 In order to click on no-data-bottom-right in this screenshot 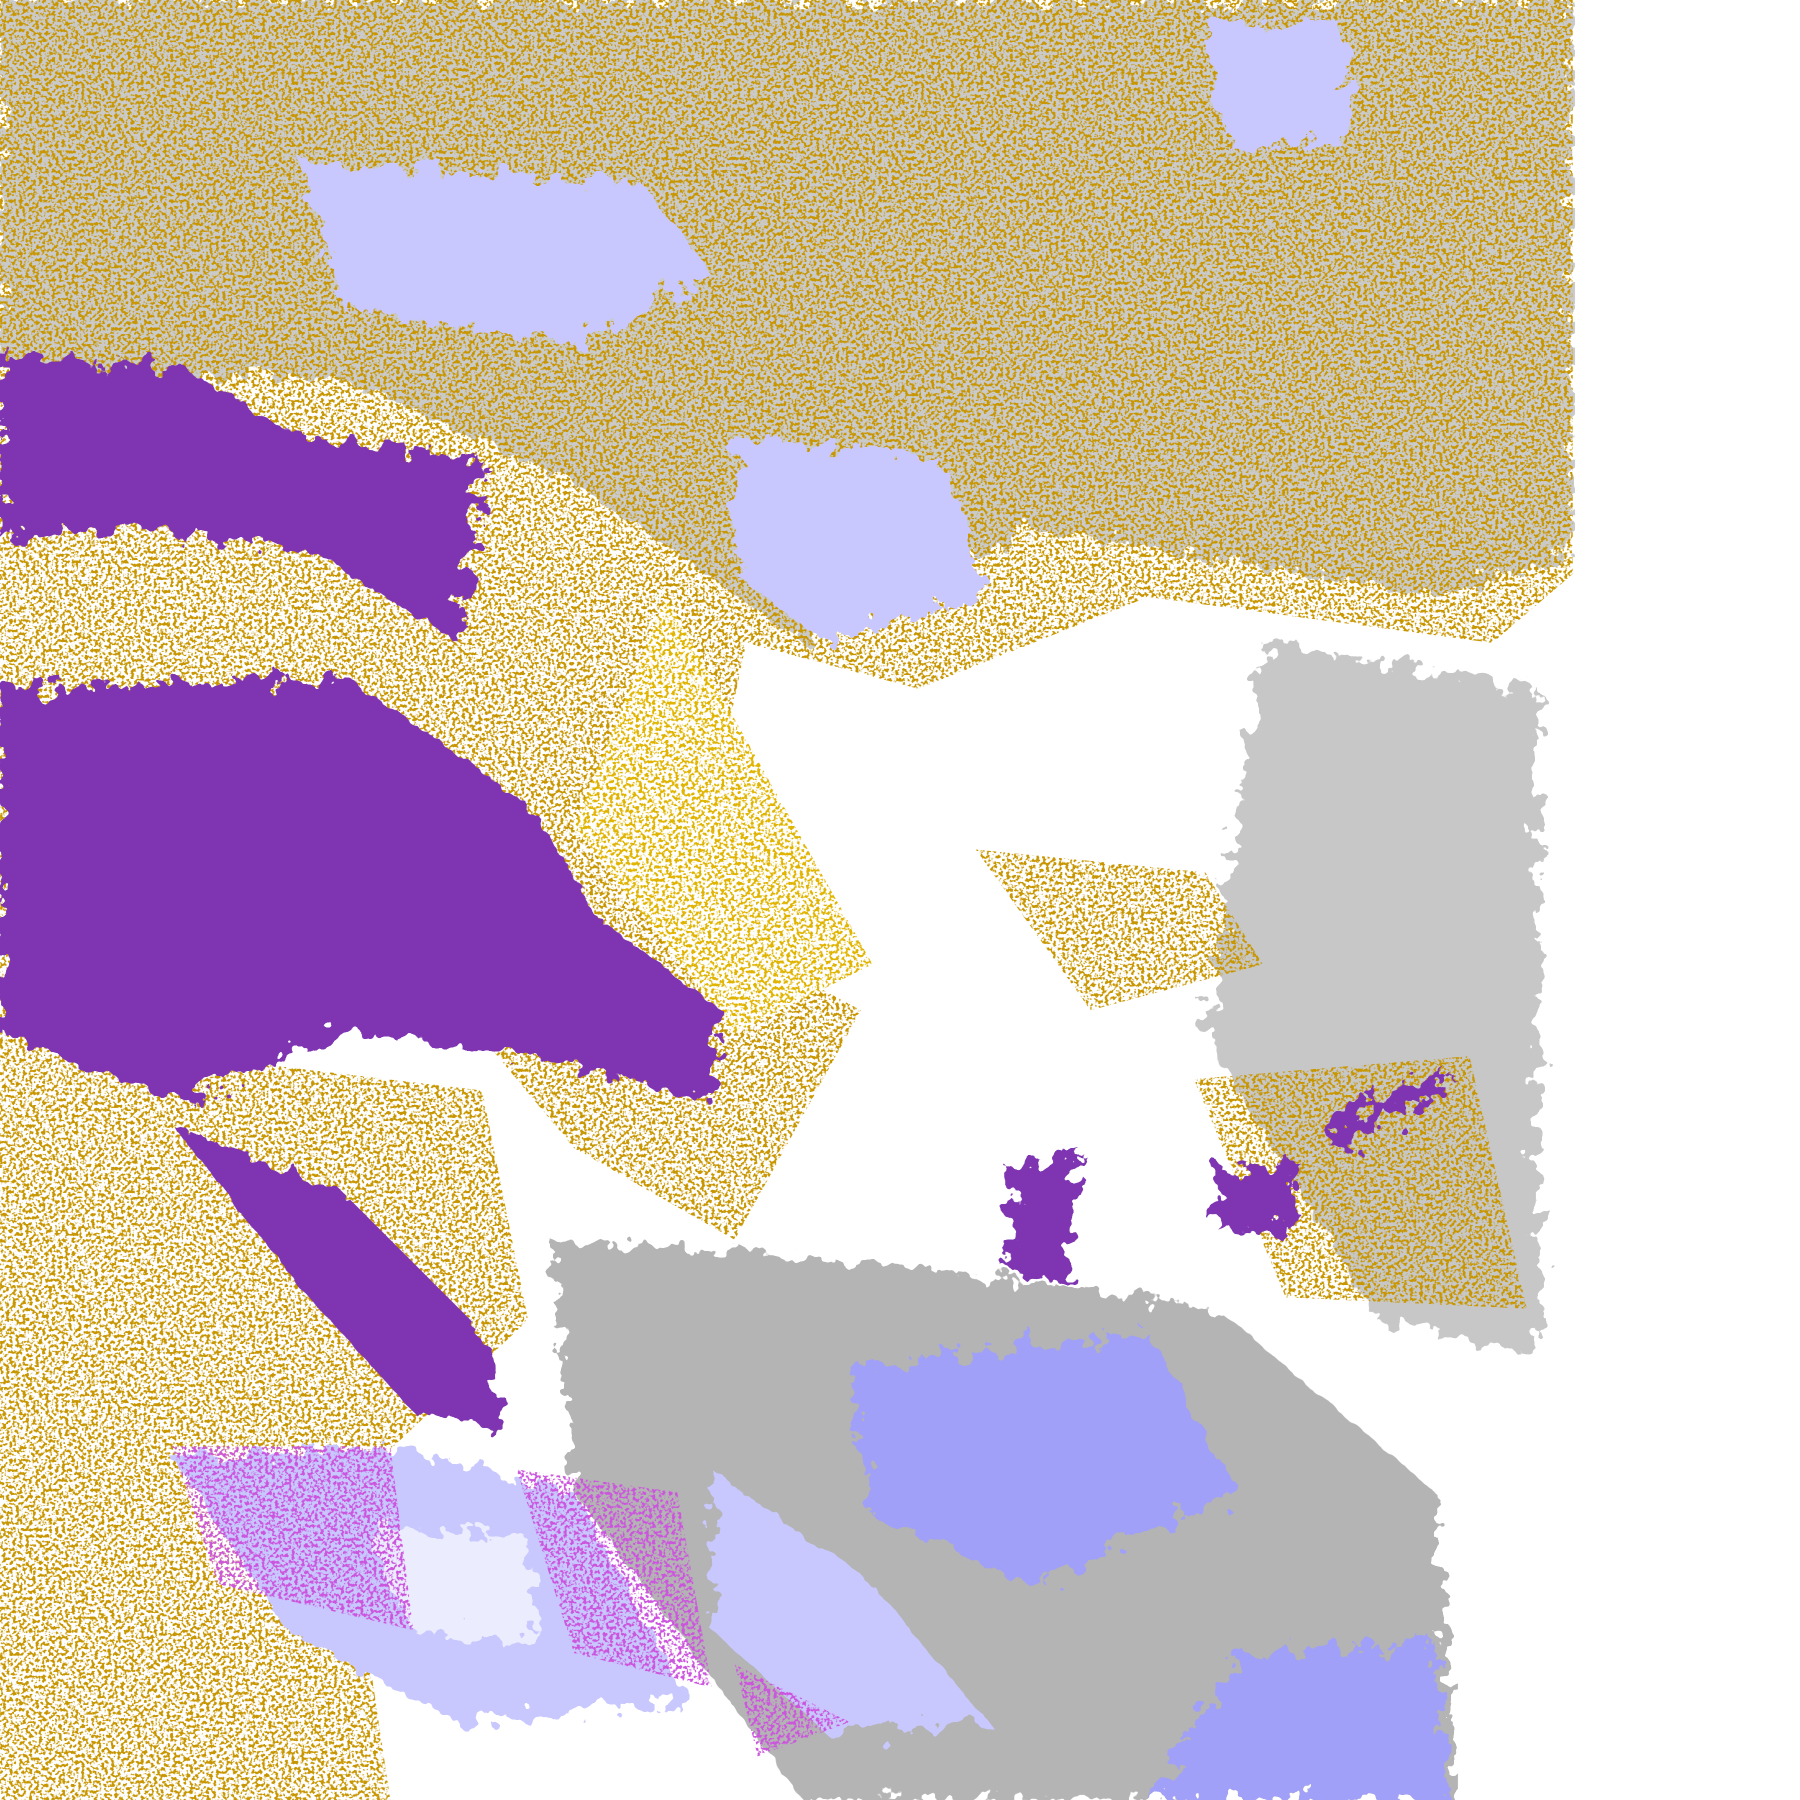, I will do `click(1628, 1577)`.